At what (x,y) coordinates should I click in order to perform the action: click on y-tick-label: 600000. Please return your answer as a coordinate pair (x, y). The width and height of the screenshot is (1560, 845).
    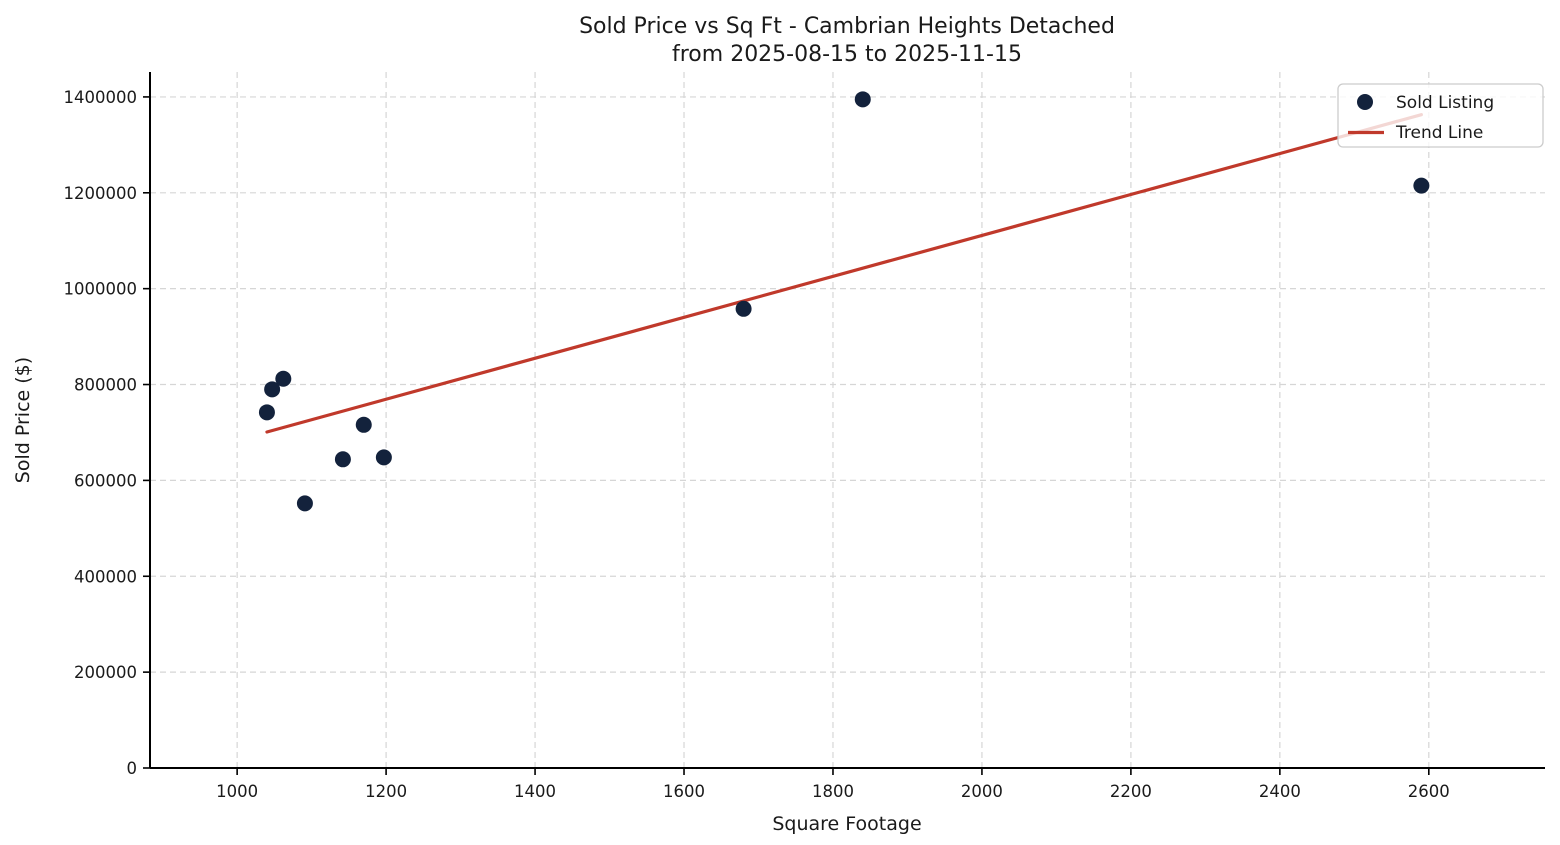
    Looking at the image, I should click on (105, 480).